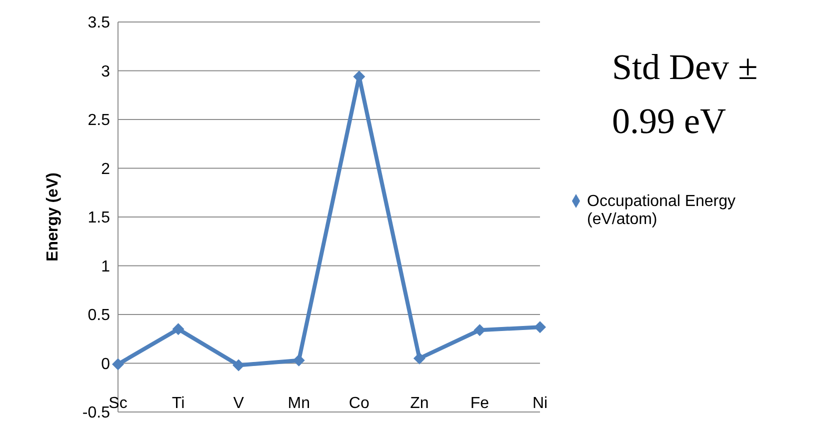 The height and width of the screenshot is (421, 829). Describe the element at coordinates (359, 403) in the screenshot. I see `x-tick-label: Co` at that location.